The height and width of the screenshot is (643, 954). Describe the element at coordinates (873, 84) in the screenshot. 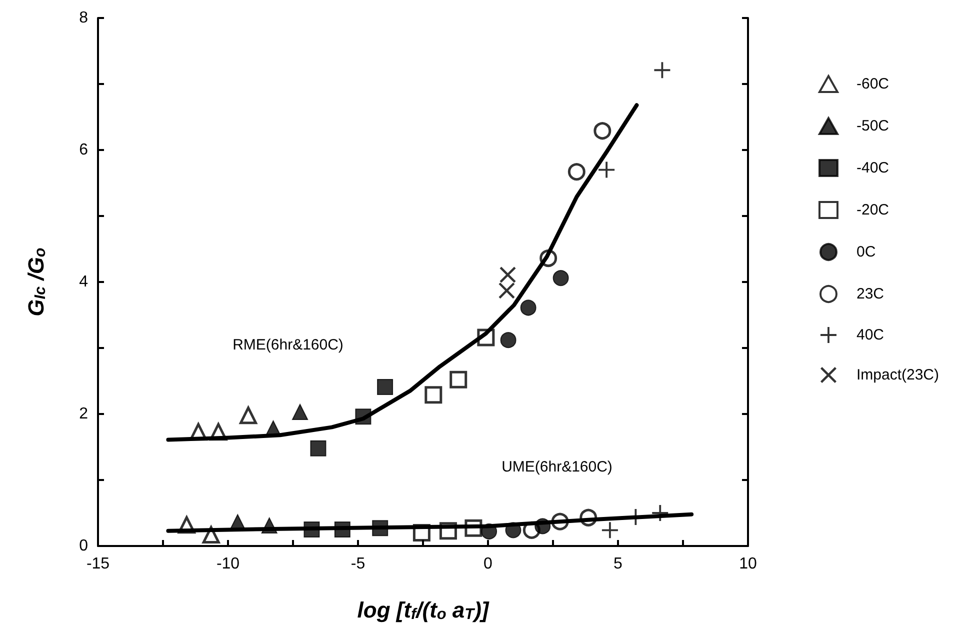

I see `legend-label: -60C` at that location.